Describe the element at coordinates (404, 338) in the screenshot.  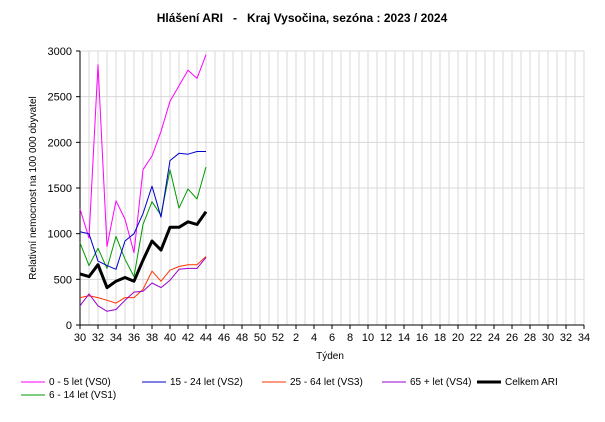
I see `x-tick-label: 14` at that location.